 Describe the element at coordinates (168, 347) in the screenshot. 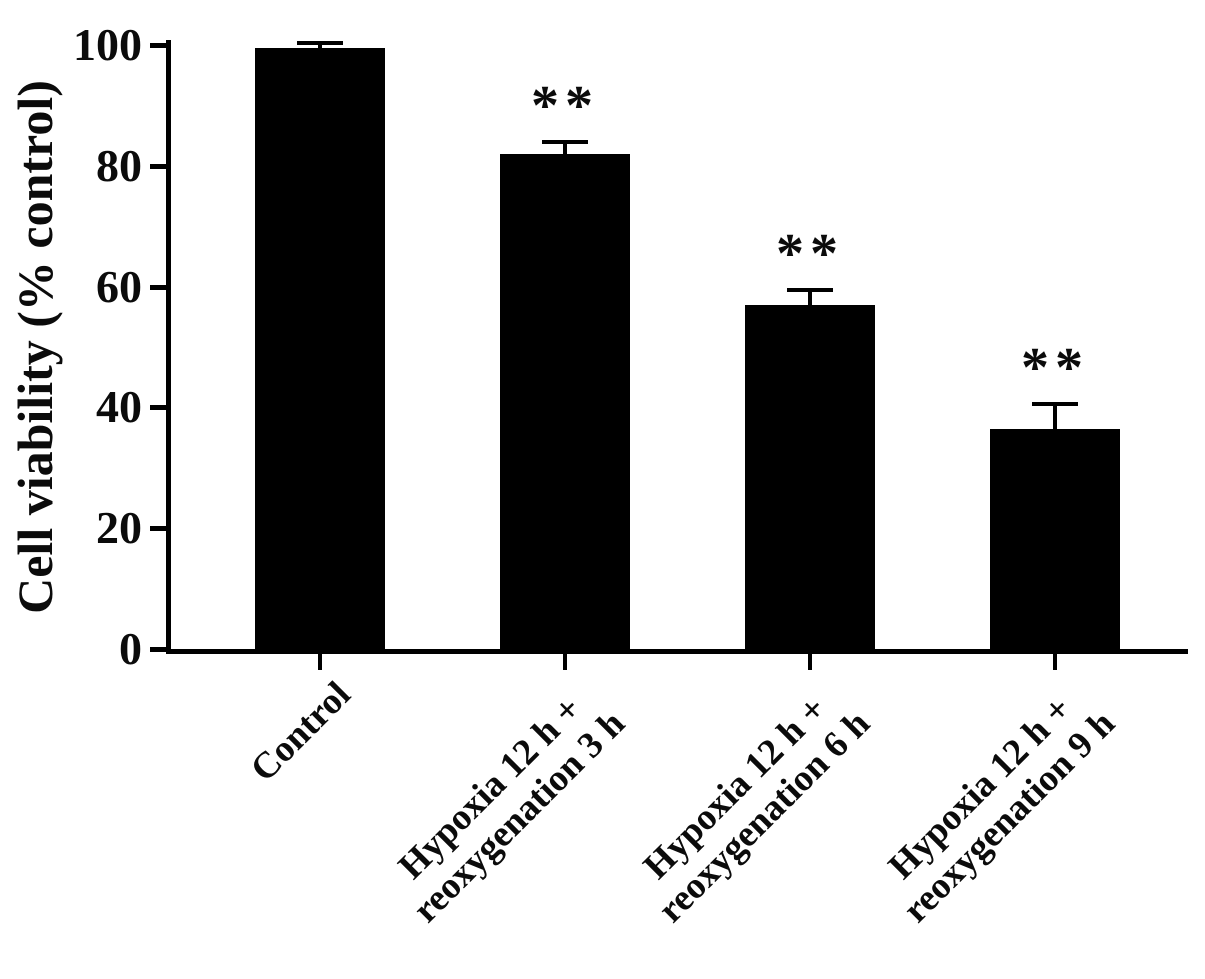

I see `y-axis-line` at that location.